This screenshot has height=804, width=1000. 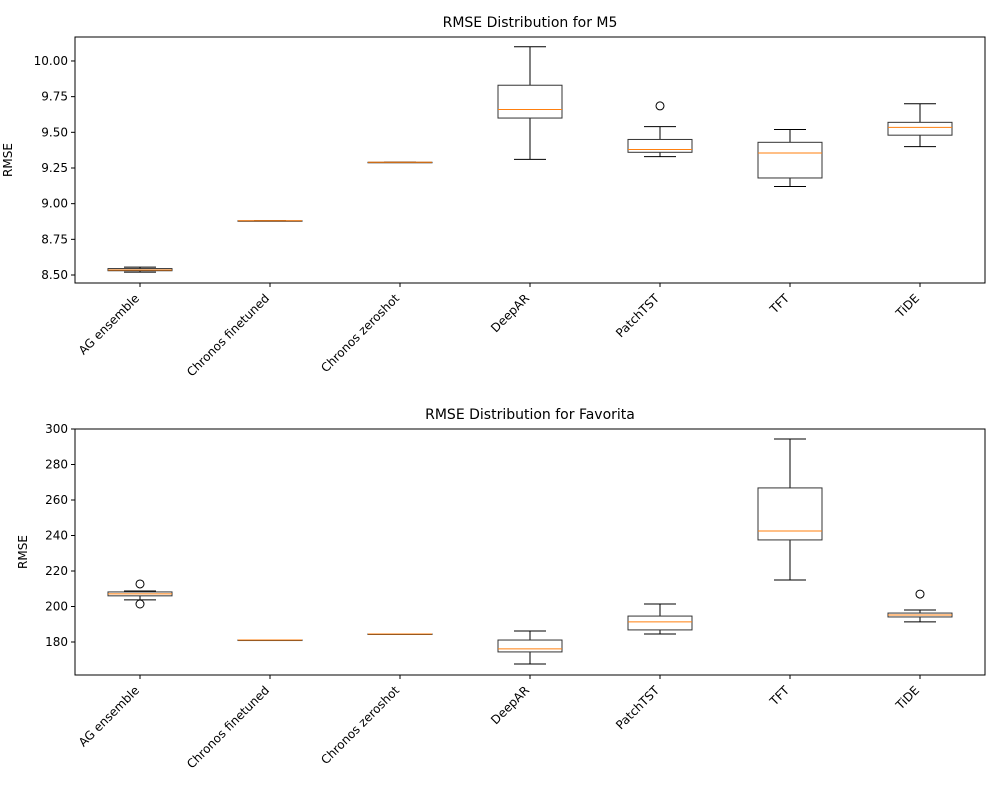 What do you see at coordinates (54, 168) in the screenshot?
I see `y-tick-label: 9.25` at bounding box center [54, 168].